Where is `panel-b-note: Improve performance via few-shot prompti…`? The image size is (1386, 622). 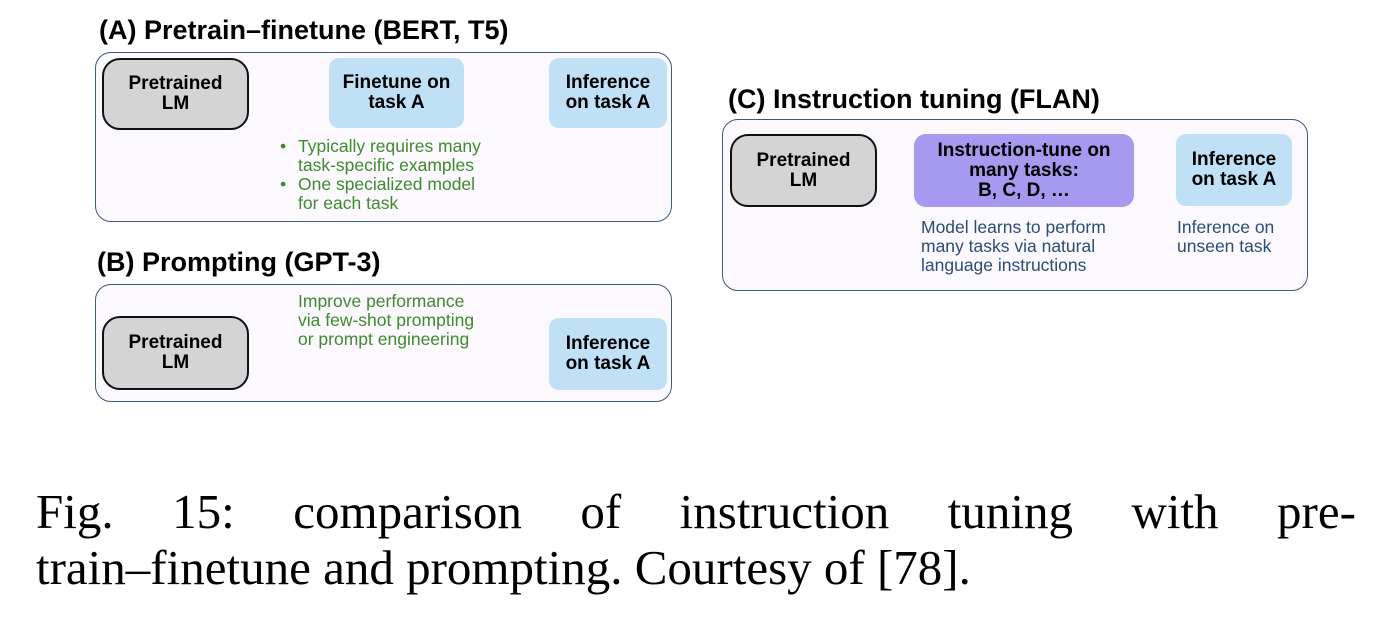
panel-b-note: Improve performance via few-shot prompti… is located at coordinates (386, 320).